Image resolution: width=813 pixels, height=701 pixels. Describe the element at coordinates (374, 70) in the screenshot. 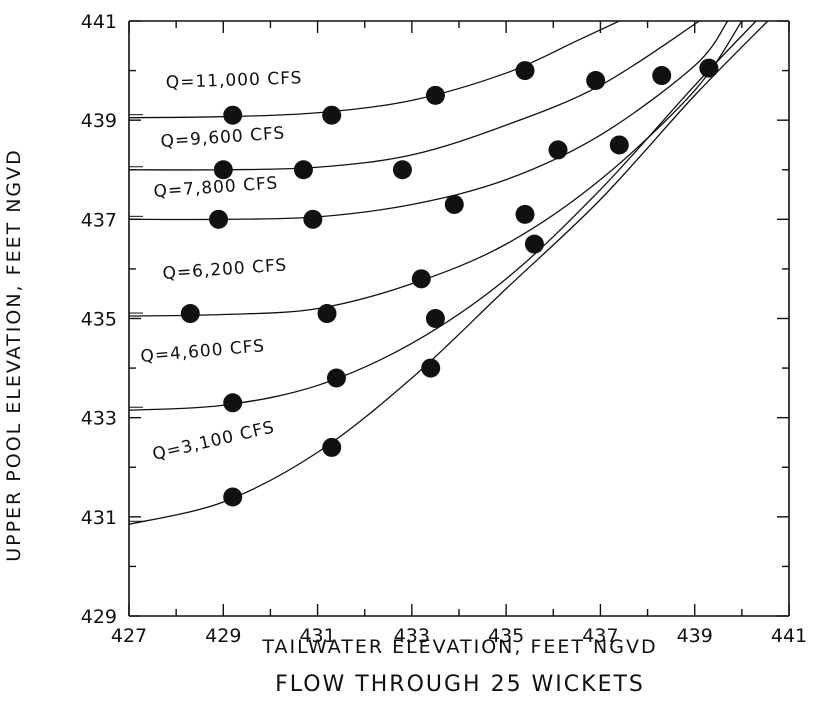

I see `curve-q-11-000-cfs` at that location.